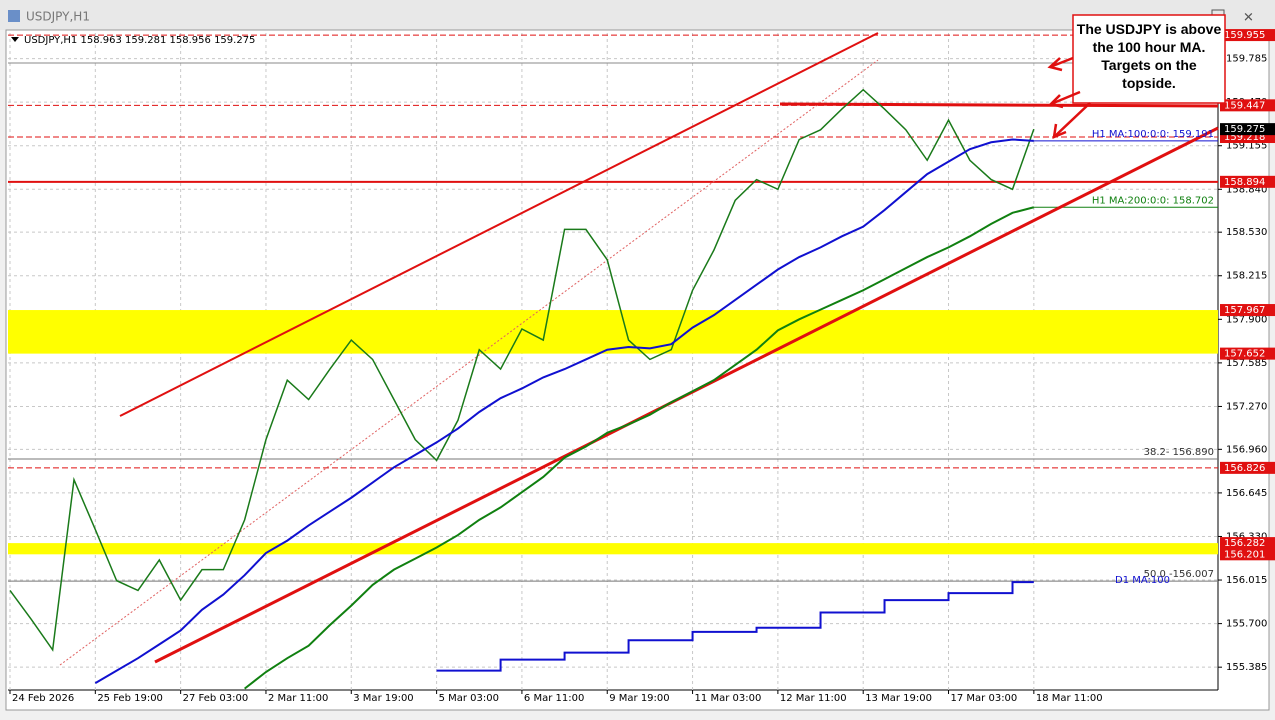  Describe the element at coordinates (1244, 105) in the screenshot. I see `level-label: 159.447` at that location.